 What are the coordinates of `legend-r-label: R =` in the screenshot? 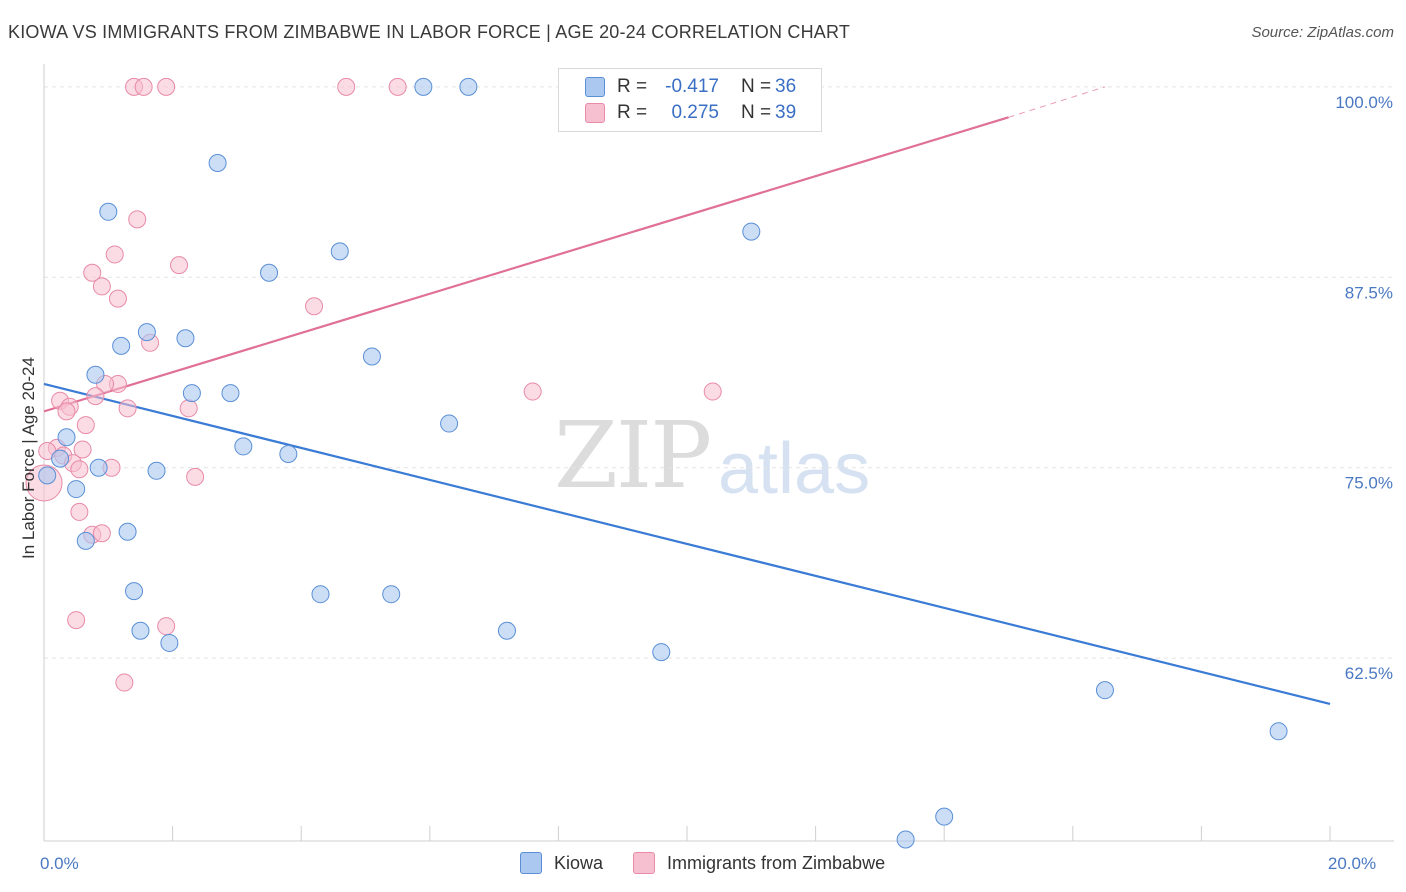 It's located at (632, 86).